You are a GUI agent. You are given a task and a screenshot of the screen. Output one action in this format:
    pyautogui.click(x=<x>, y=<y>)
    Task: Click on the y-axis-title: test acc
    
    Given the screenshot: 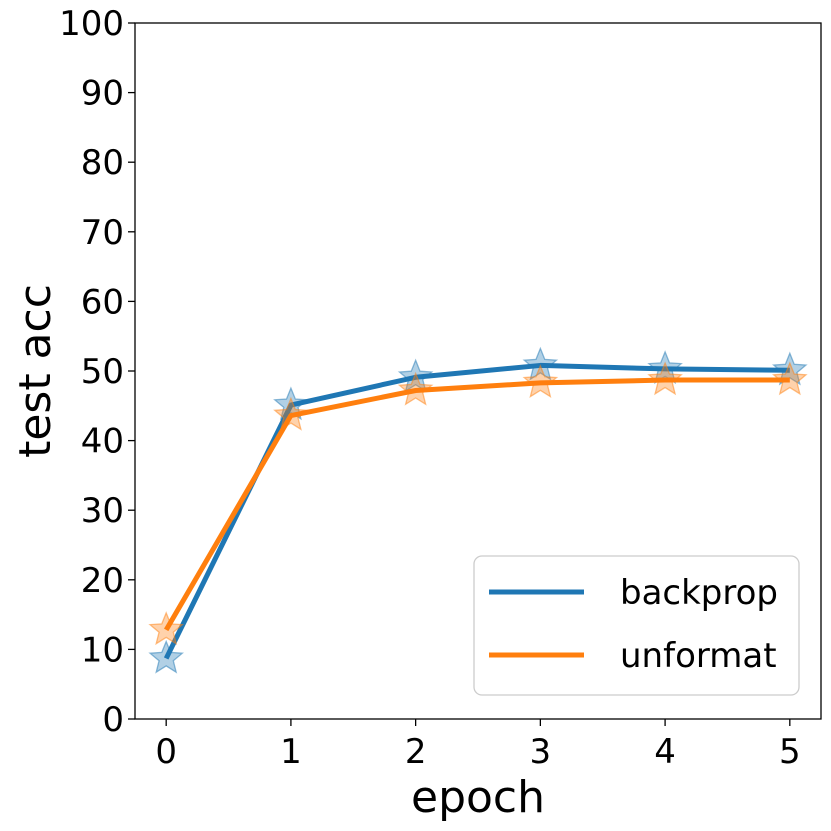 What is the action you would take?
    pyautogui.click(x=35, y=371)
    